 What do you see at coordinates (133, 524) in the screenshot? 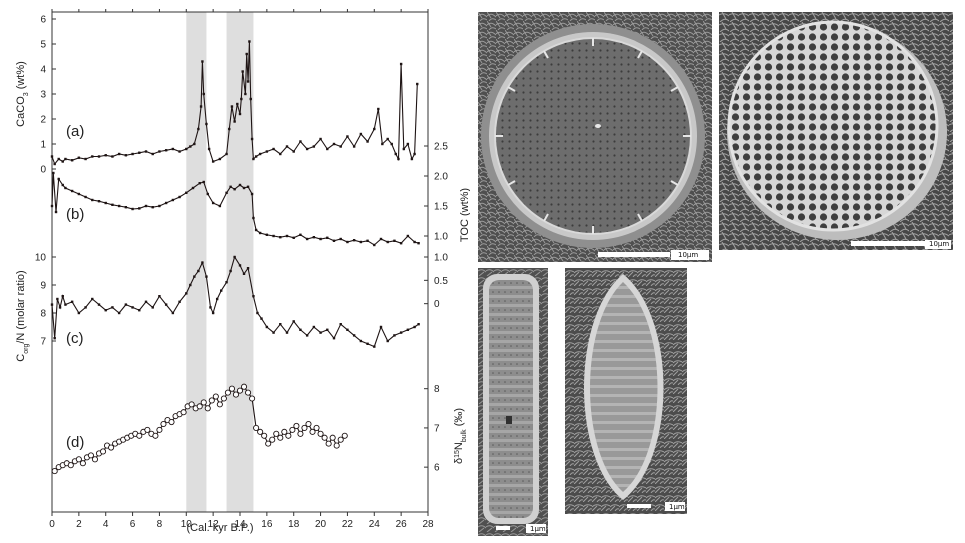
I see `x-tick-label: 6` at bounding box center [133, 524].